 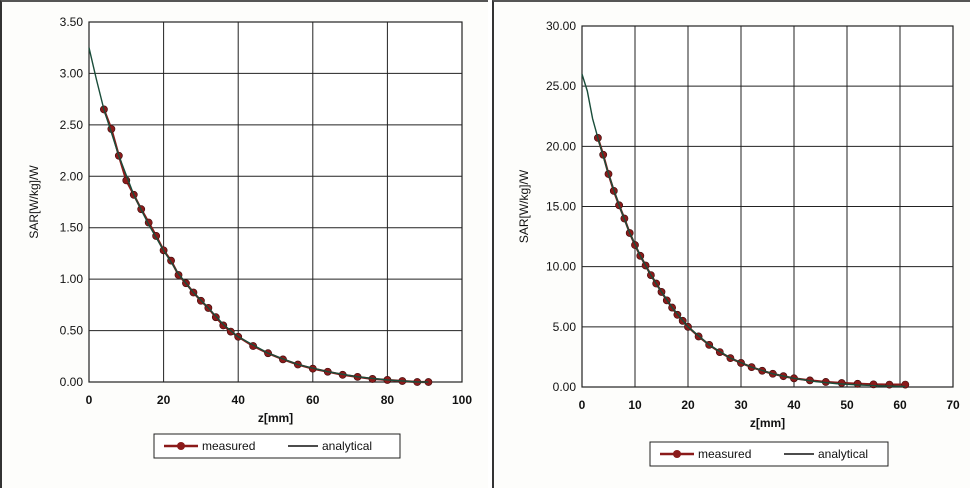 I want to click on x-tick-label: 30, so click(x=741, y=405).